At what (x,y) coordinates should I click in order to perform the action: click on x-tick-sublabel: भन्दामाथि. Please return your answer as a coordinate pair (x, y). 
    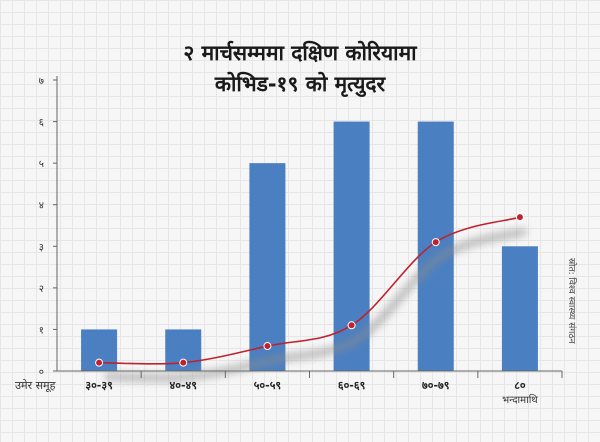
    Looking at the image, I should click on (520, 400).